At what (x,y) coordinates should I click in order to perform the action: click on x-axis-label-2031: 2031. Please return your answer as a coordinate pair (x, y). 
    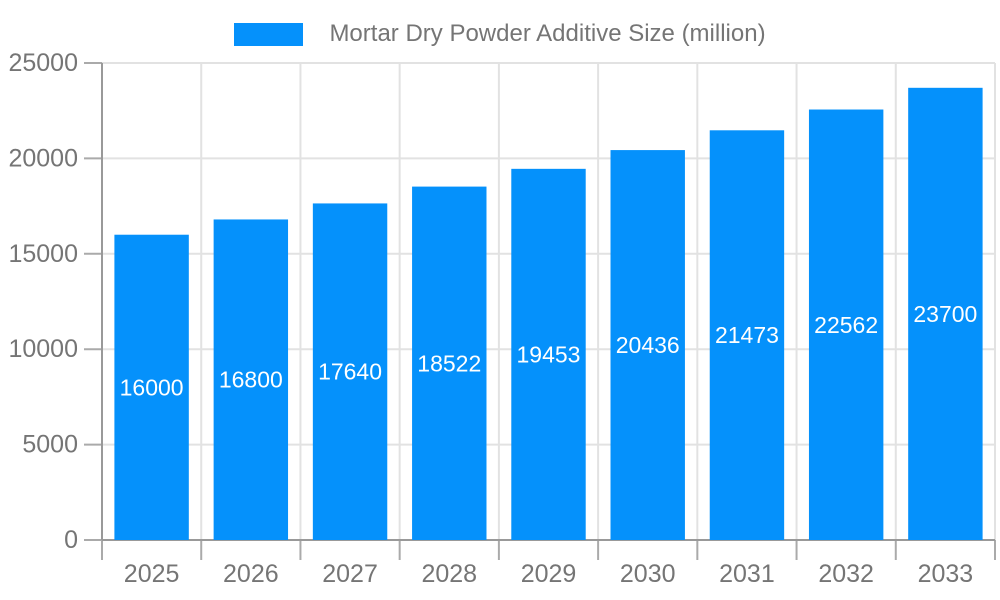
    Looking at the image, I should click on (747, 574).